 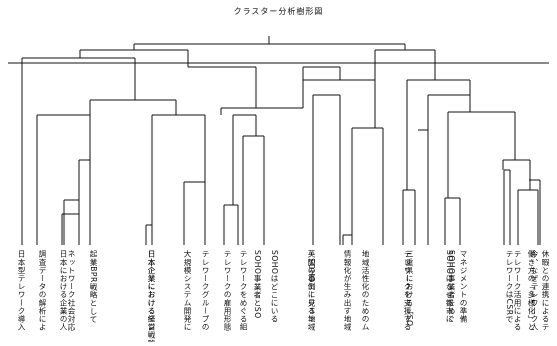 I want to click on leaf-label: 起業BPR戦略として, so click(x=93, y=287).